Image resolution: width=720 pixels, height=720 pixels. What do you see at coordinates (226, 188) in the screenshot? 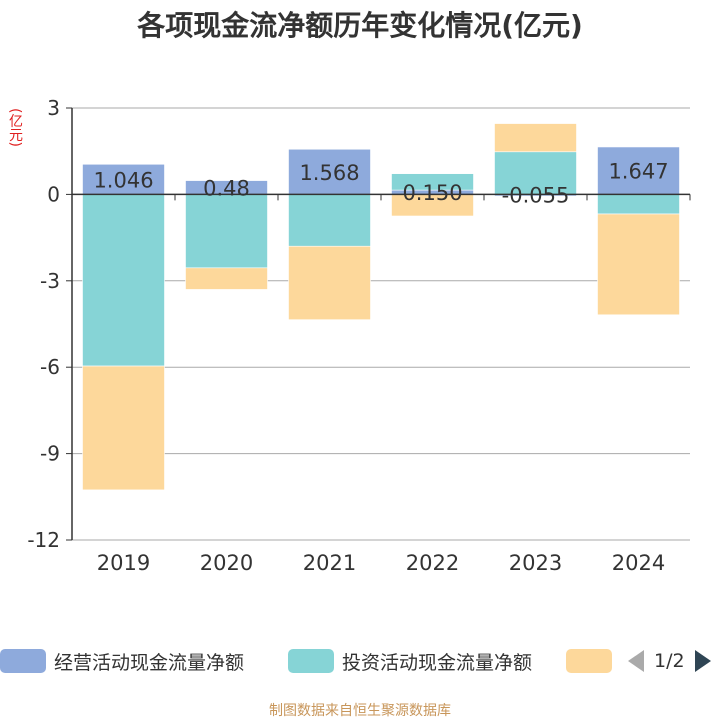
I see `data-label: 0.48` at bounding box center [226, 188].